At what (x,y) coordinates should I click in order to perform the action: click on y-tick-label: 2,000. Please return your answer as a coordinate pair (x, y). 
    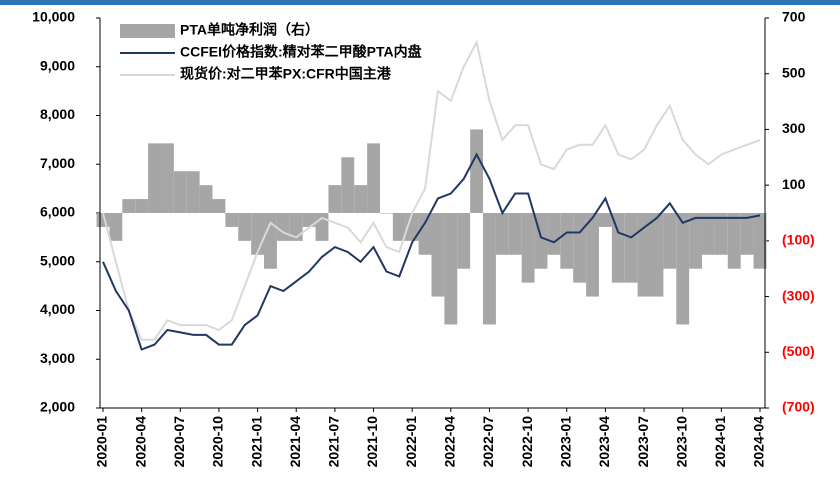
    Looking at the image, I should click on (57, 407).